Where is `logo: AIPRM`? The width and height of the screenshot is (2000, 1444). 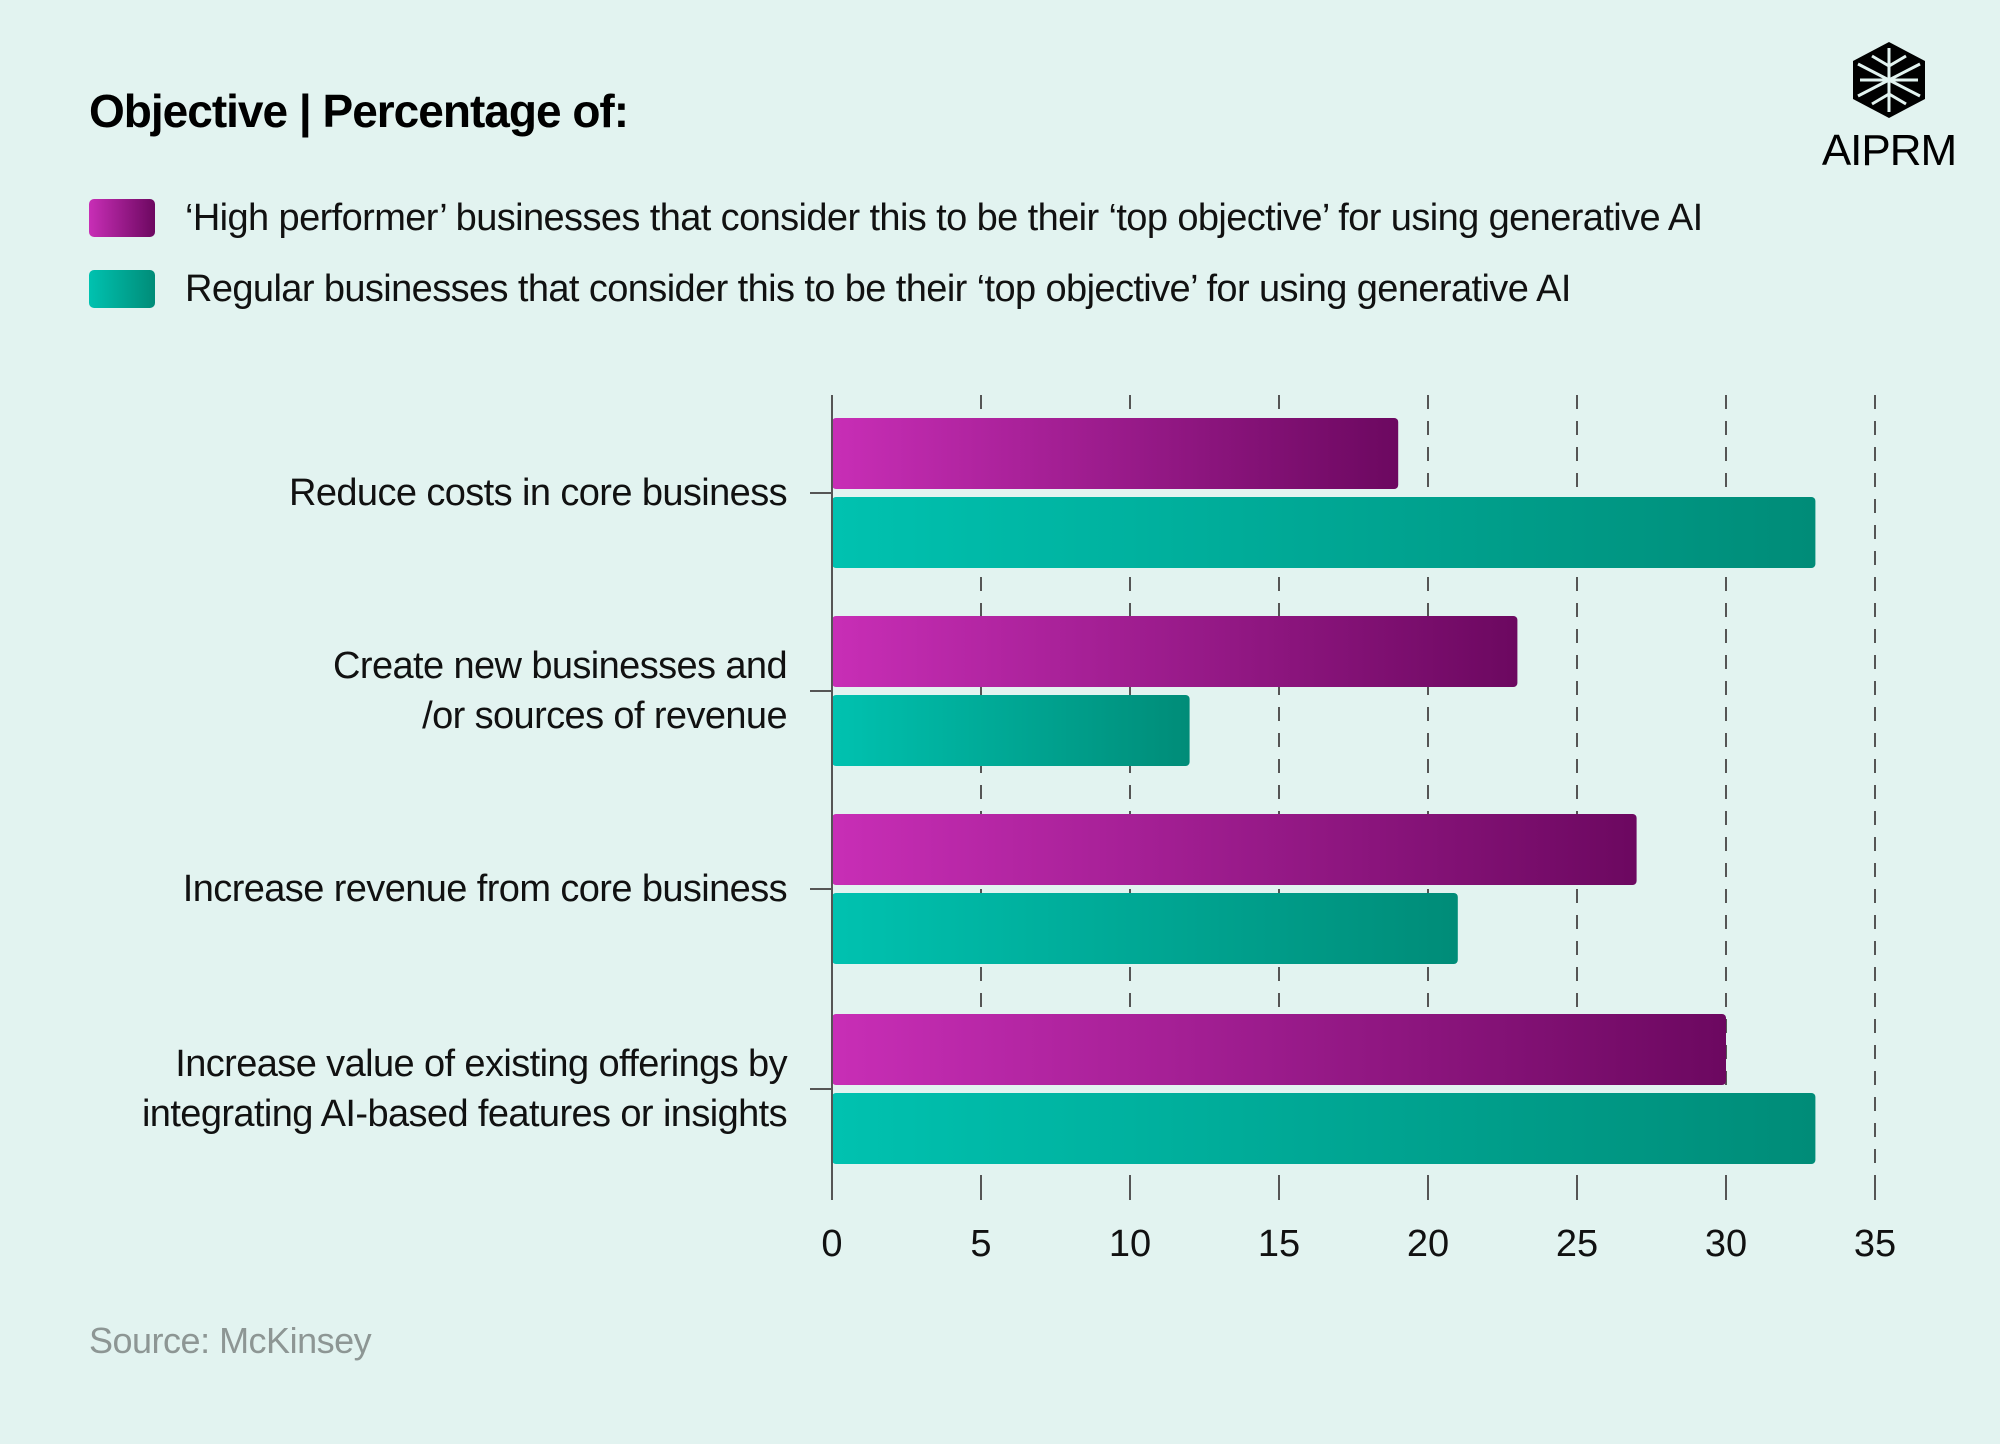 logo: AIPRM is located at coordinates (1889, 109).